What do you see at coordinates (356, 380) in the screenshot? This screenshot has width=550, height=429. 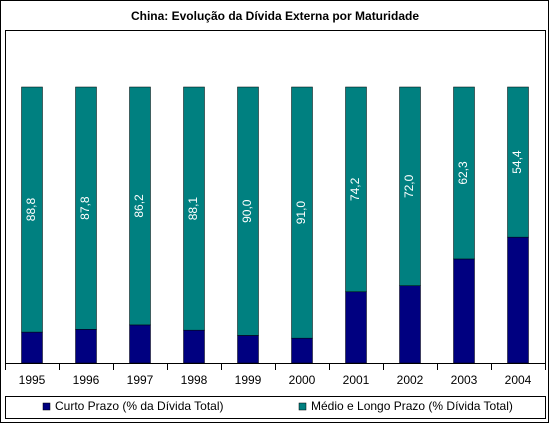 I see `x-tick-label: 2001` at bounding box center [356, 380].